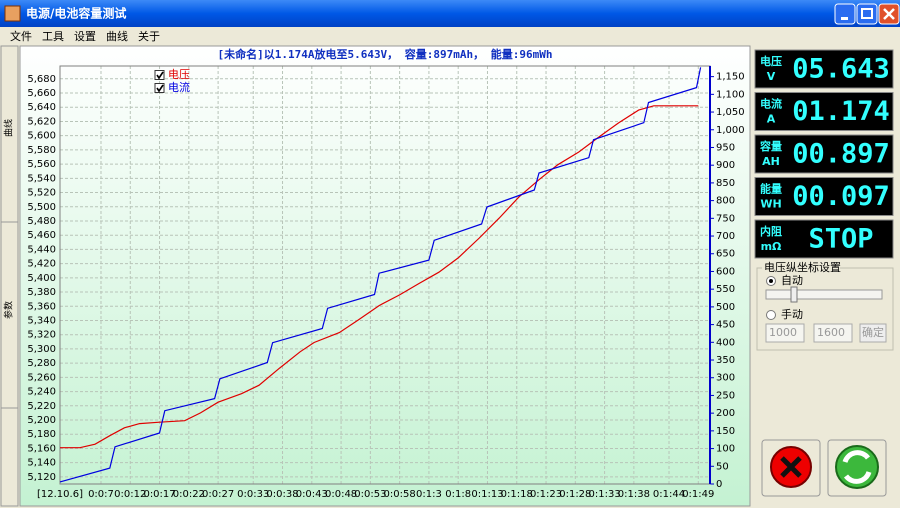 The image size is (900, 508). What do you see at coordinates (9, 310) in the screenshot?
I see `tab-label: 参数` at bounding box center [9, 310].